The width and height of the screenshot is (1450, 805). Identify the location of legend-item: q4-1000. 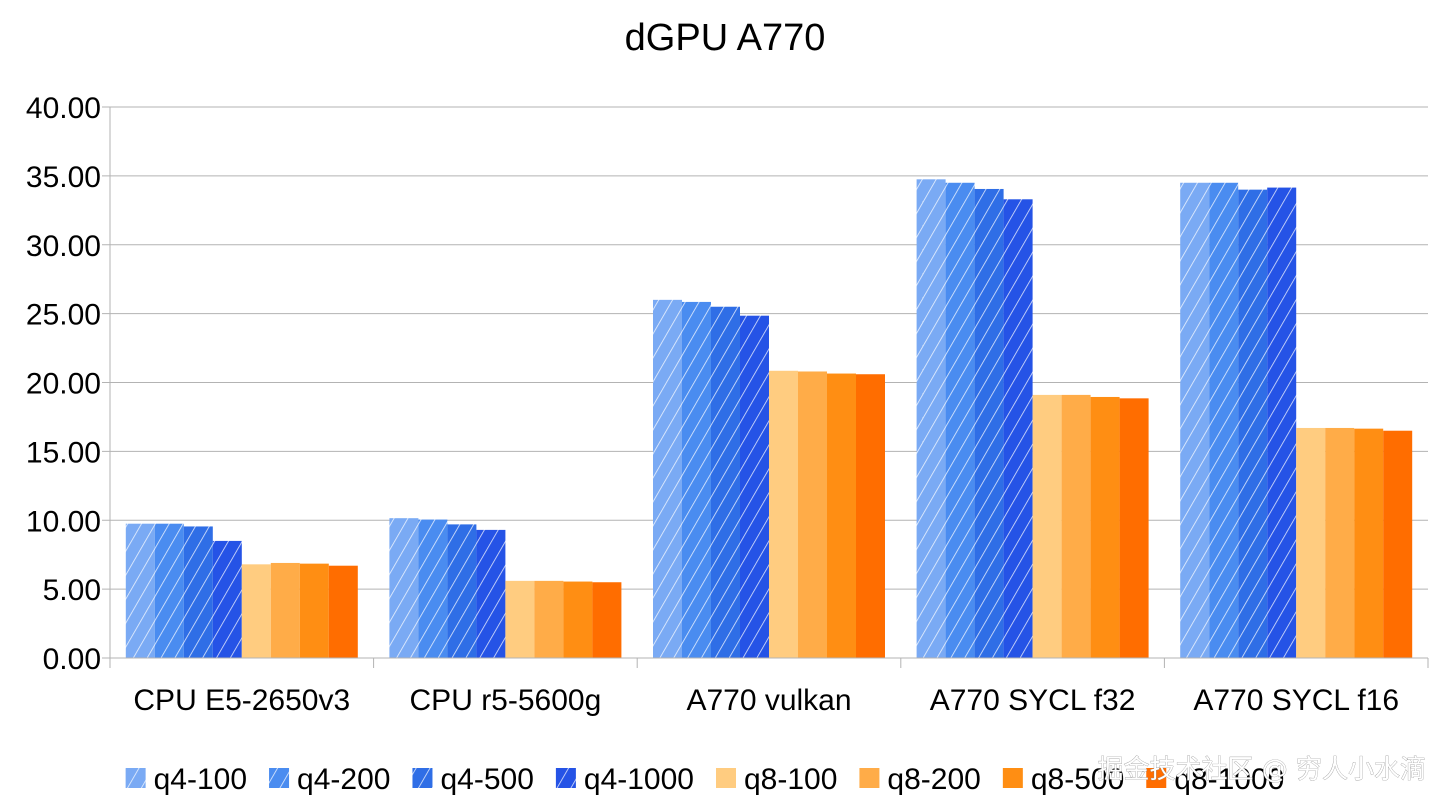
(624, 779).